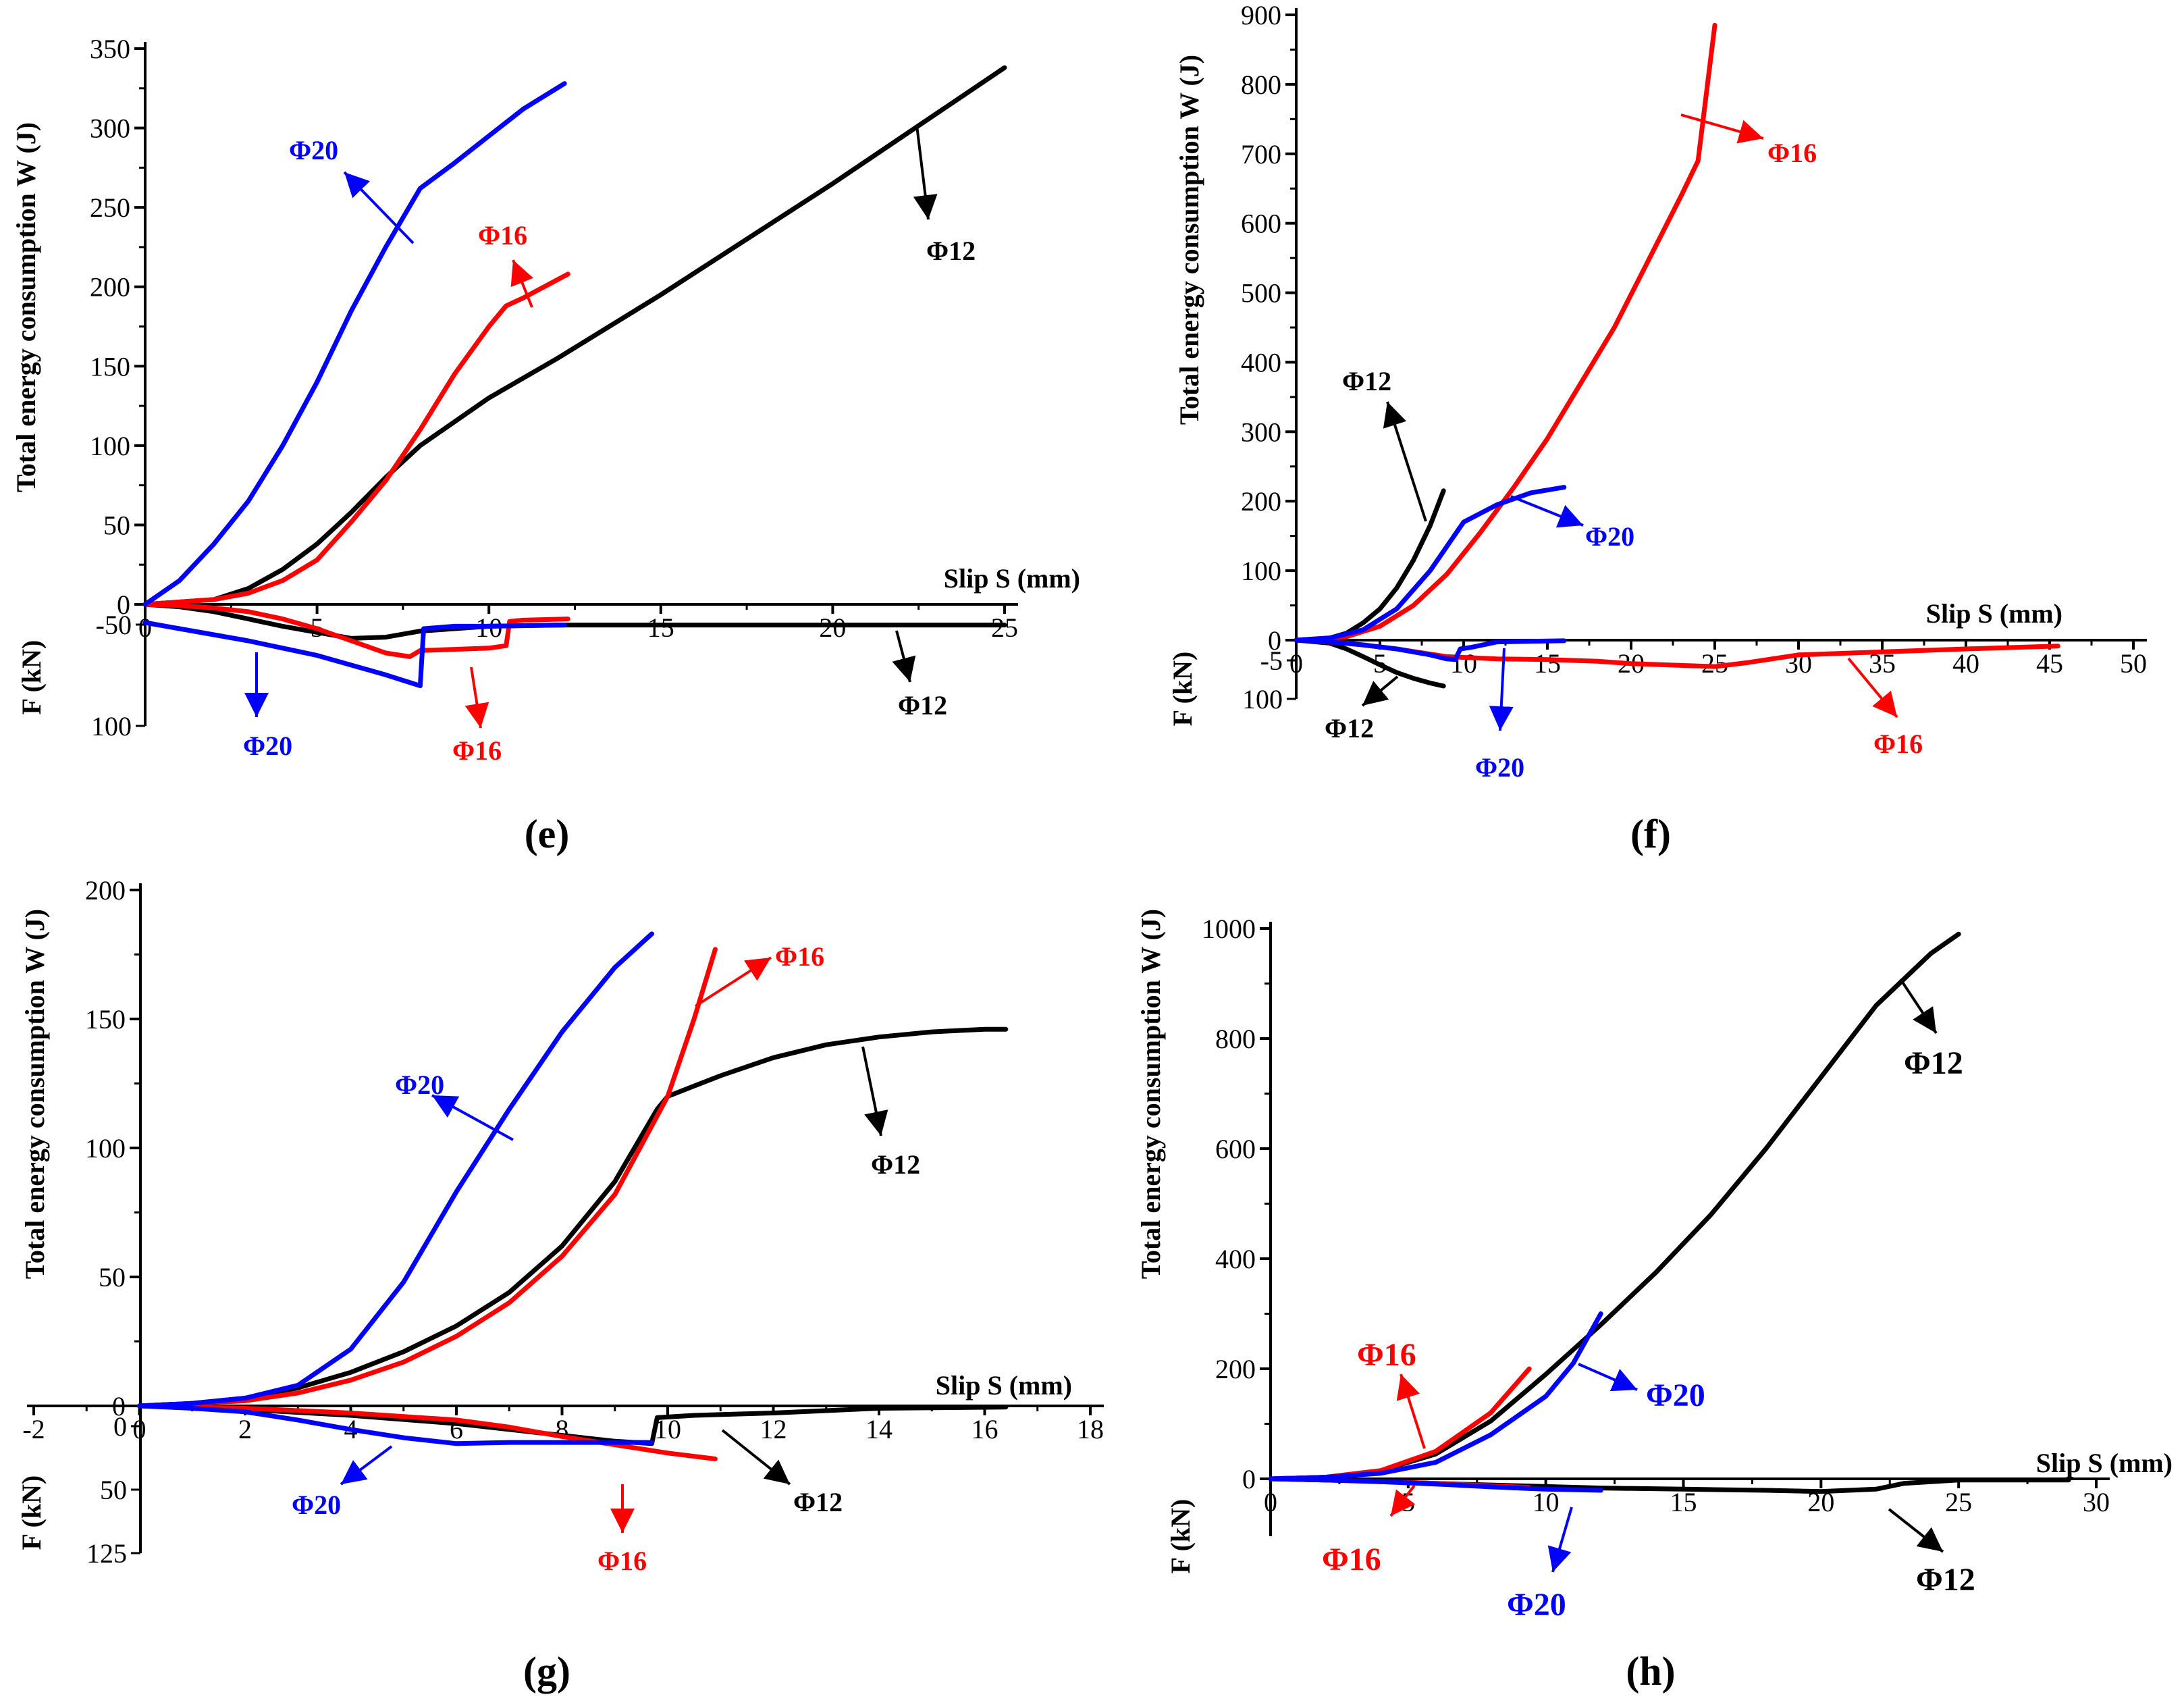 The height and width of the screenshot is (1701, 2184). What do you see at coordinates (114, 625) in the screenshot?
I see `f-tick-label: -50` at bounding box center [114, 625].